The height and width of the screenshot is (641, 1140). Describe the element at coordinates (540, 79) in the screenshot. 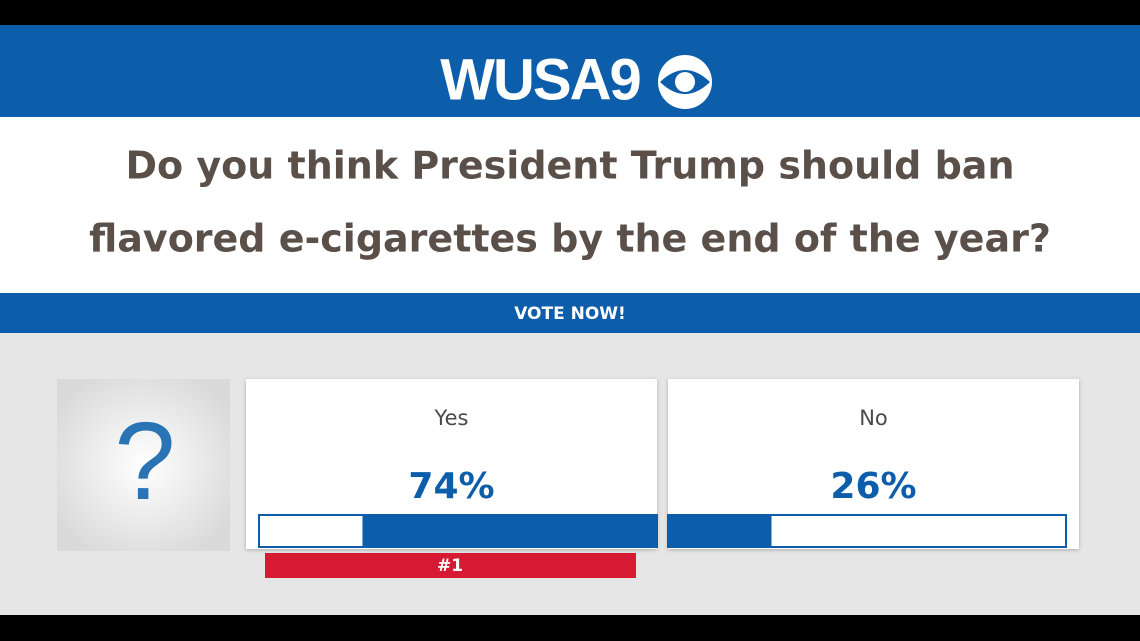

I see `logo: WUSA9` at that location.